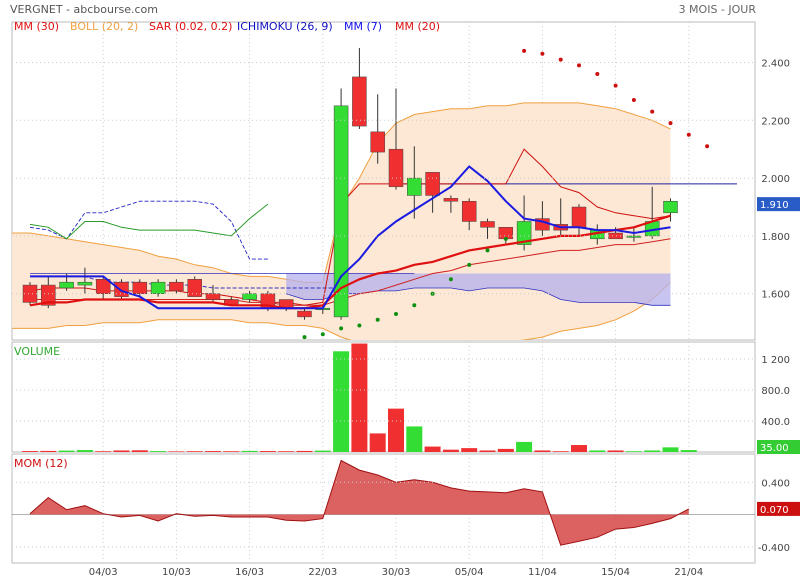 This screenshot has width=800, height=580. I want to click on volume-y-tick-label: 800.0, so click(775, 391).